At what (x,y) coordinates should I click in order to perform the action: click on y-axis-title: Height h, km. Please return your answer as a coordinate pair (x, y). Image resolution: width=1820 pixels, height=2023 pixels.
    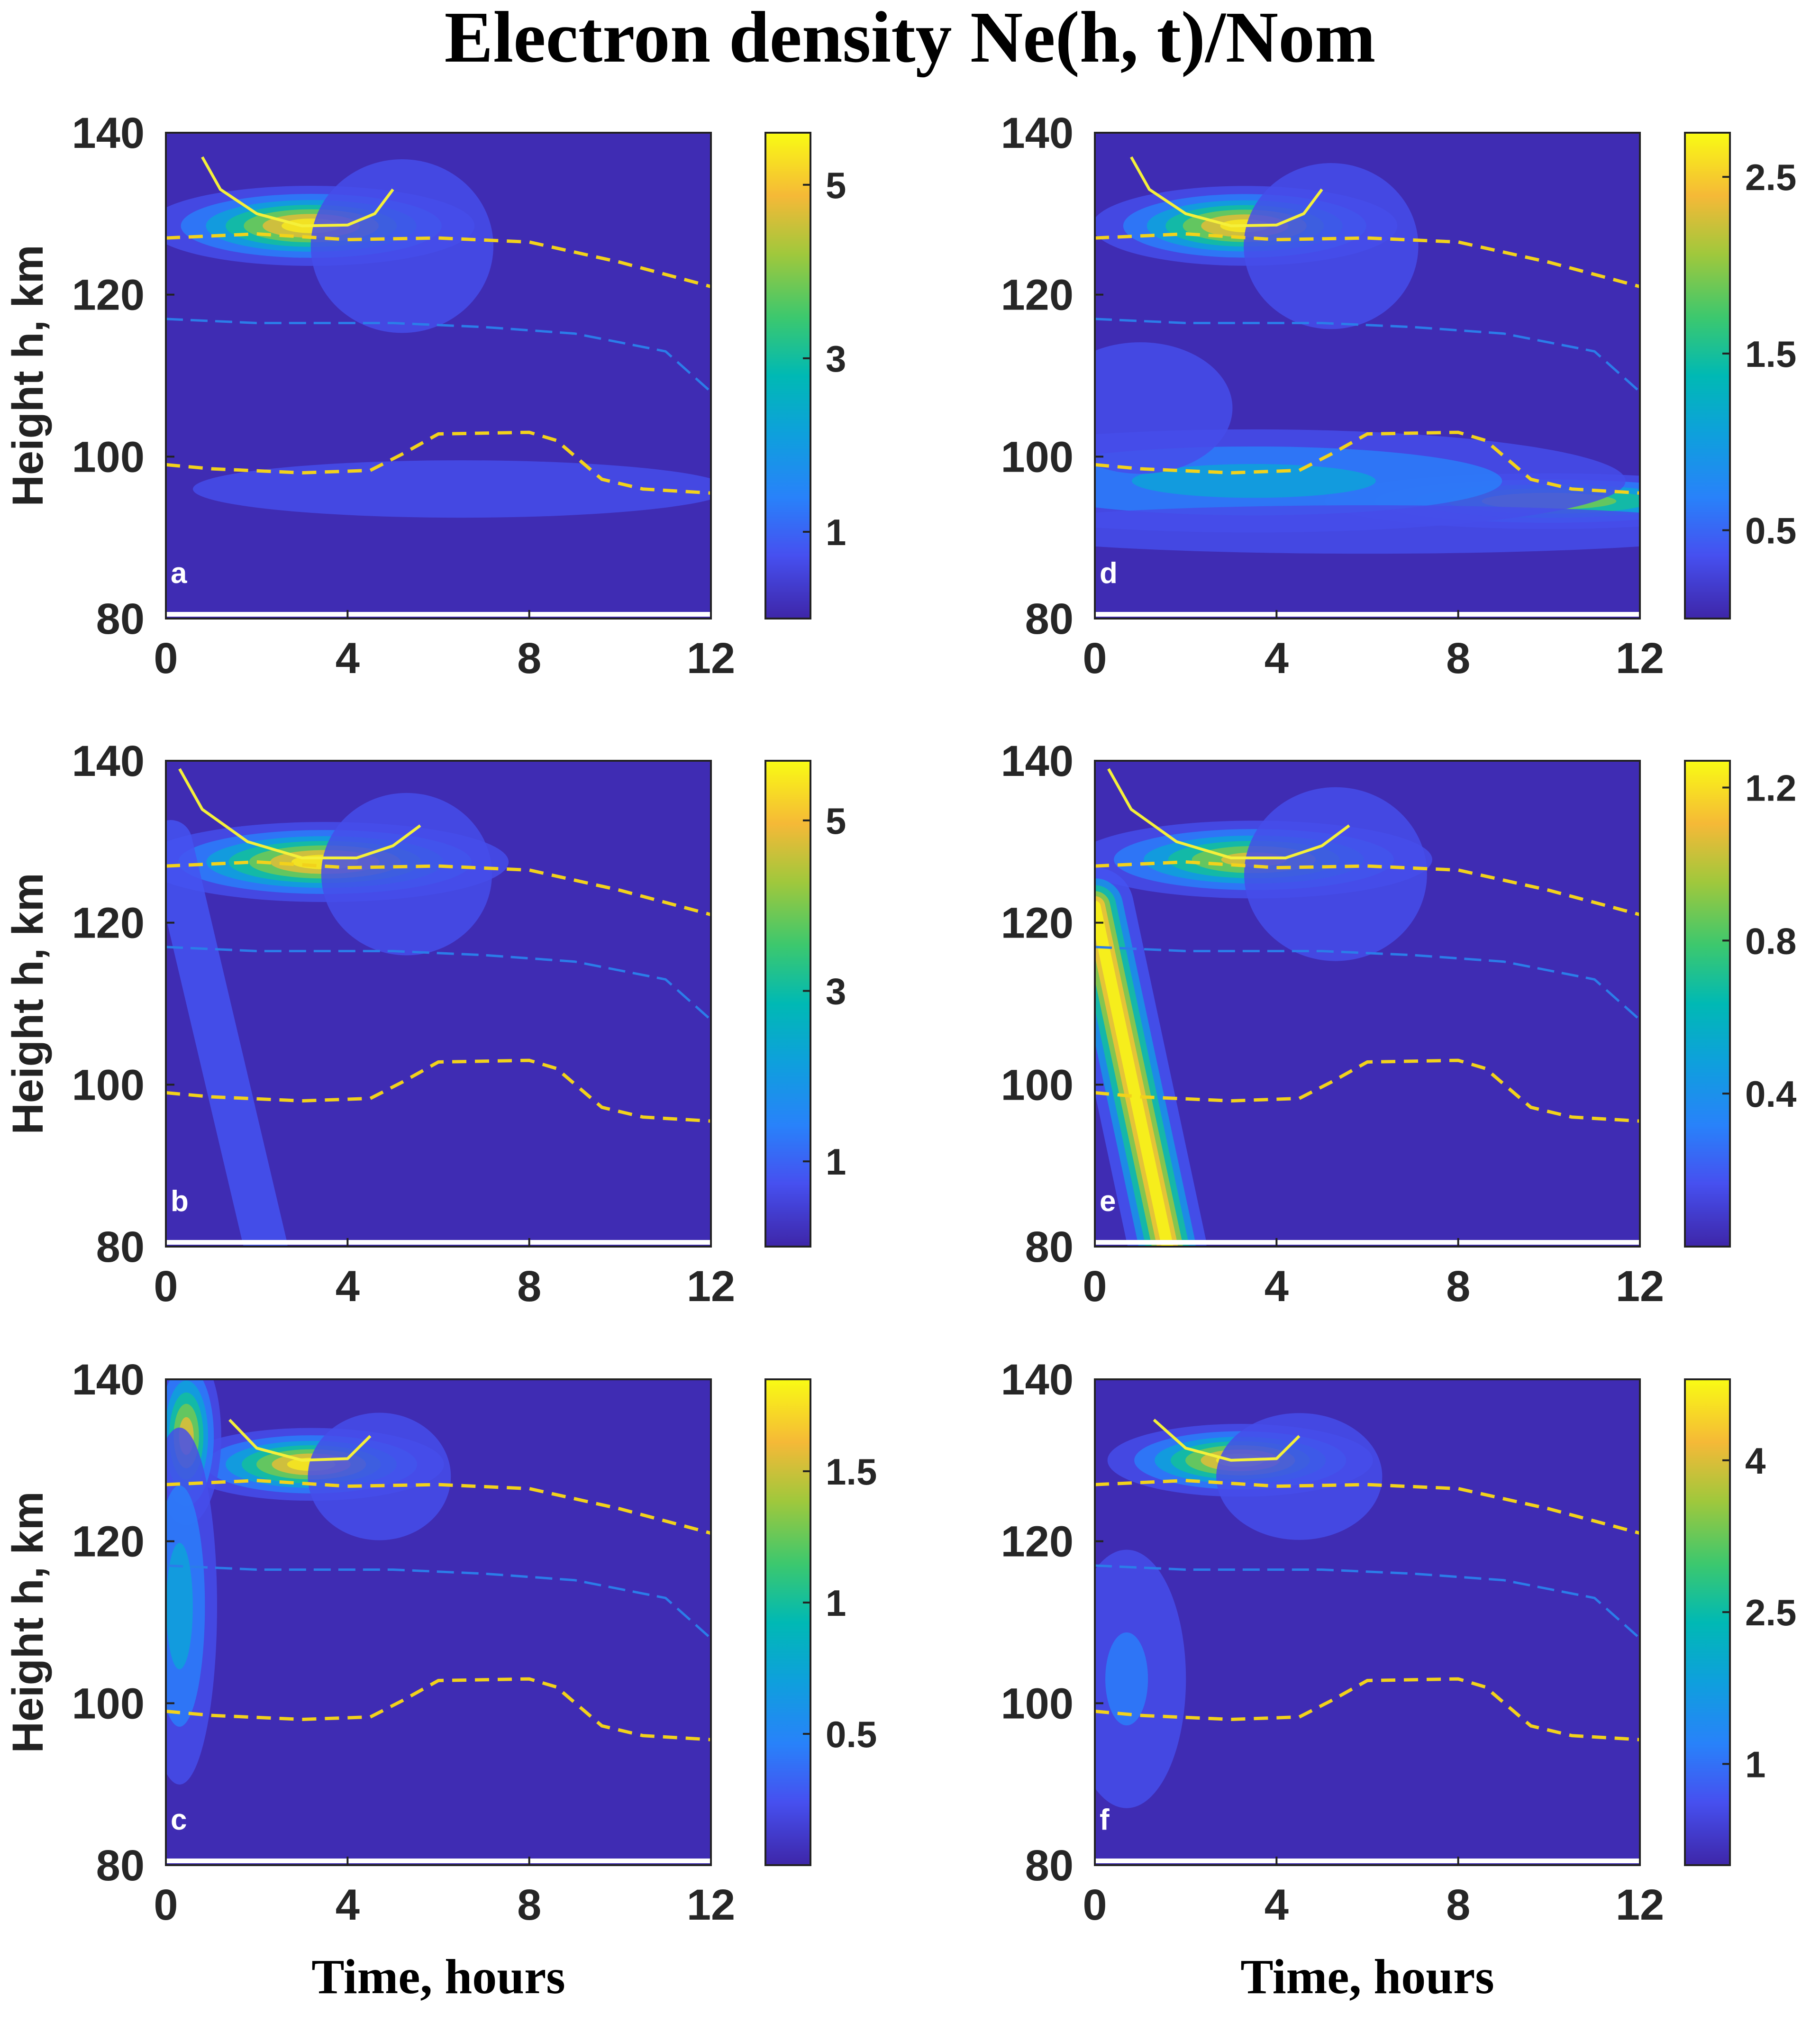
    Looking at the image, I should click on (28, 1622).